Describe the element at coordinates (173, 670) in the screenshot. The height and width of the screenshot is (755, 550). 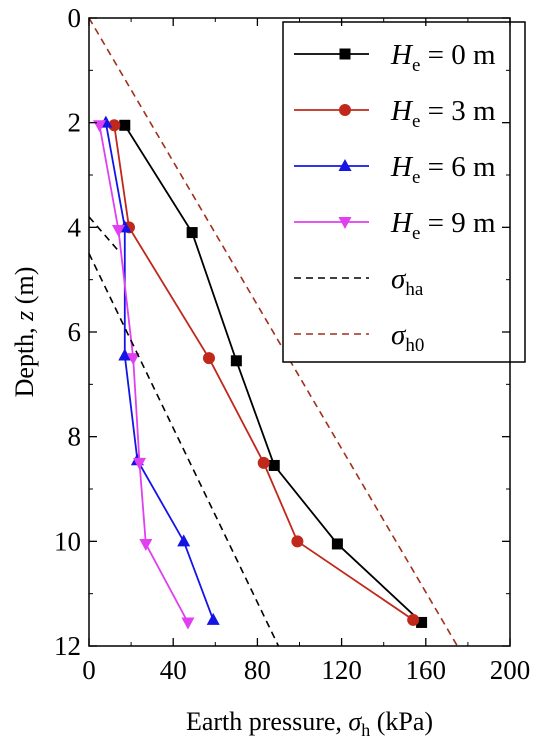
I see `x-tick-label-1: 40` at that location.